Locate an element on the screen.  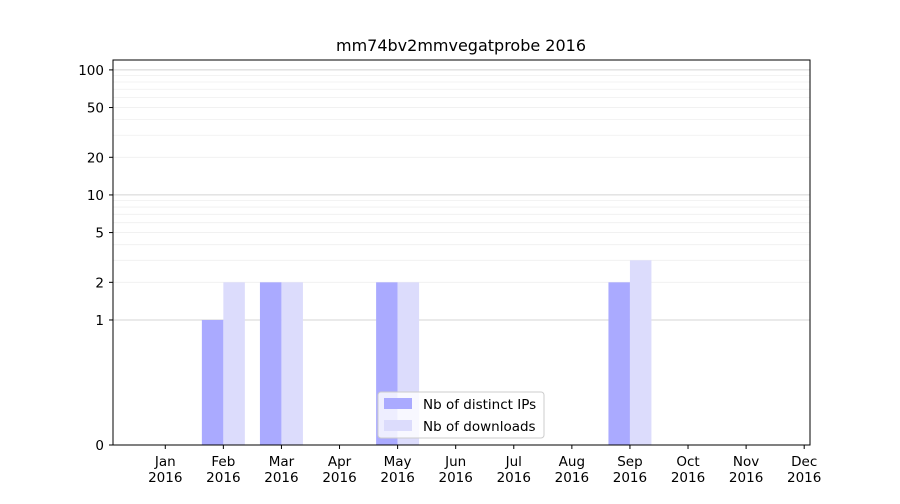
y-tick-label: 0 is located at coordinates (99, 446).